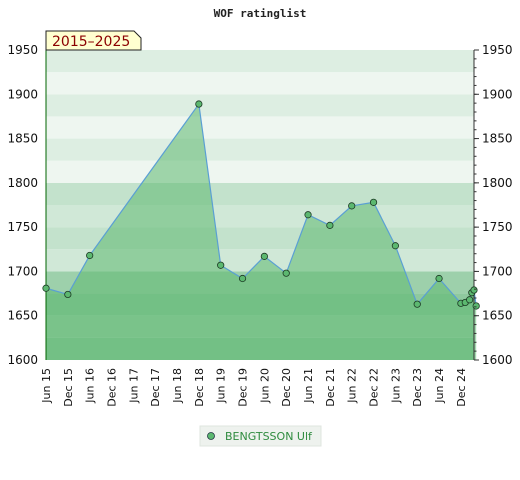 This screenshot has width=520, height=480. What do you see at coordinates (439, 386) in the screenshot?
I see `x-tick-label: Jun 24` at bounding box center [439, 386].